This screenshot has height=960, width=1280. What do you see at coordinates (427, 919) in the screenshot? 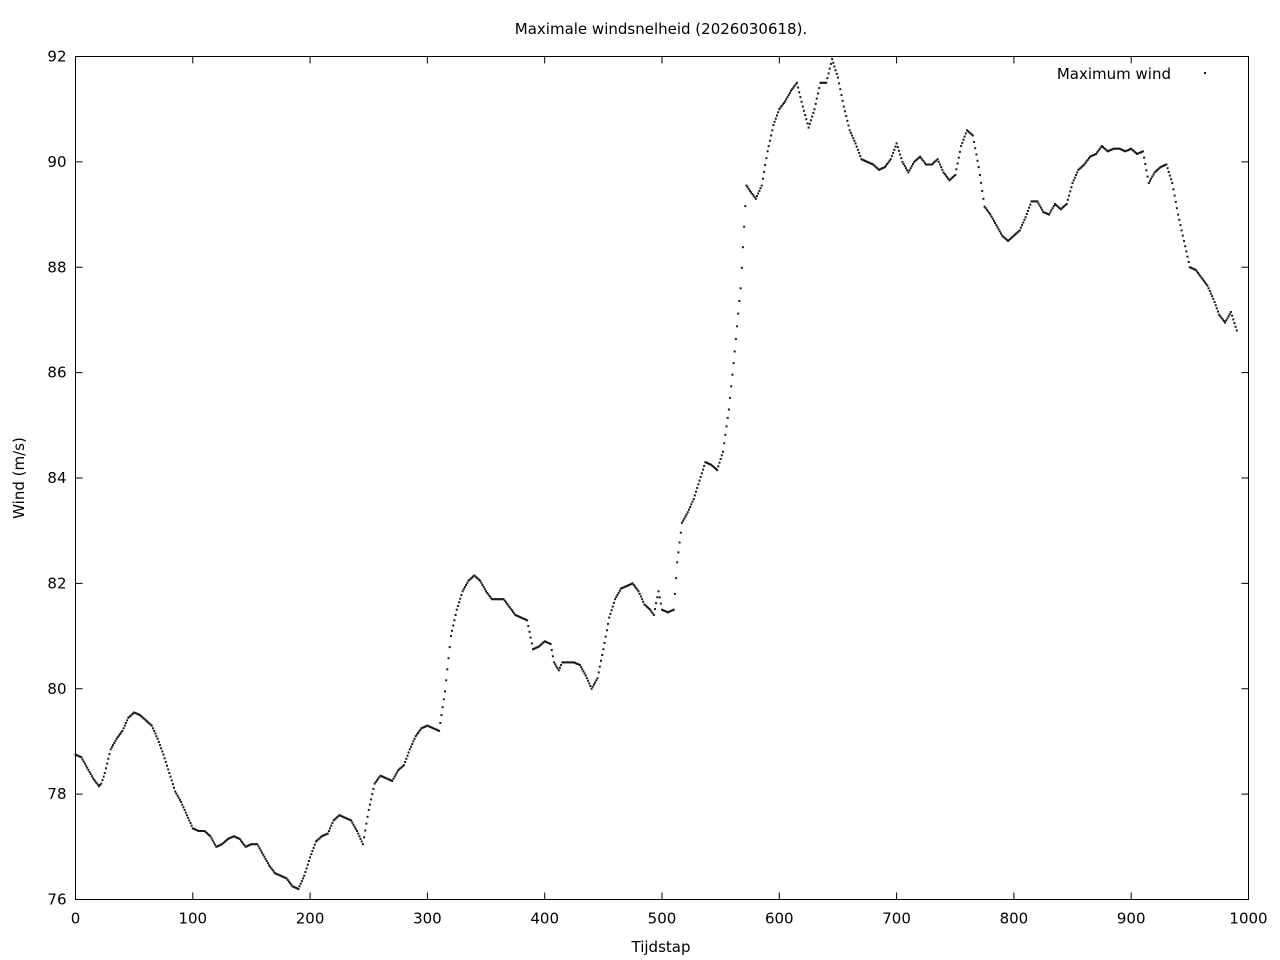
I see `x-tick-label: 300` at bounding box center [427, 919].